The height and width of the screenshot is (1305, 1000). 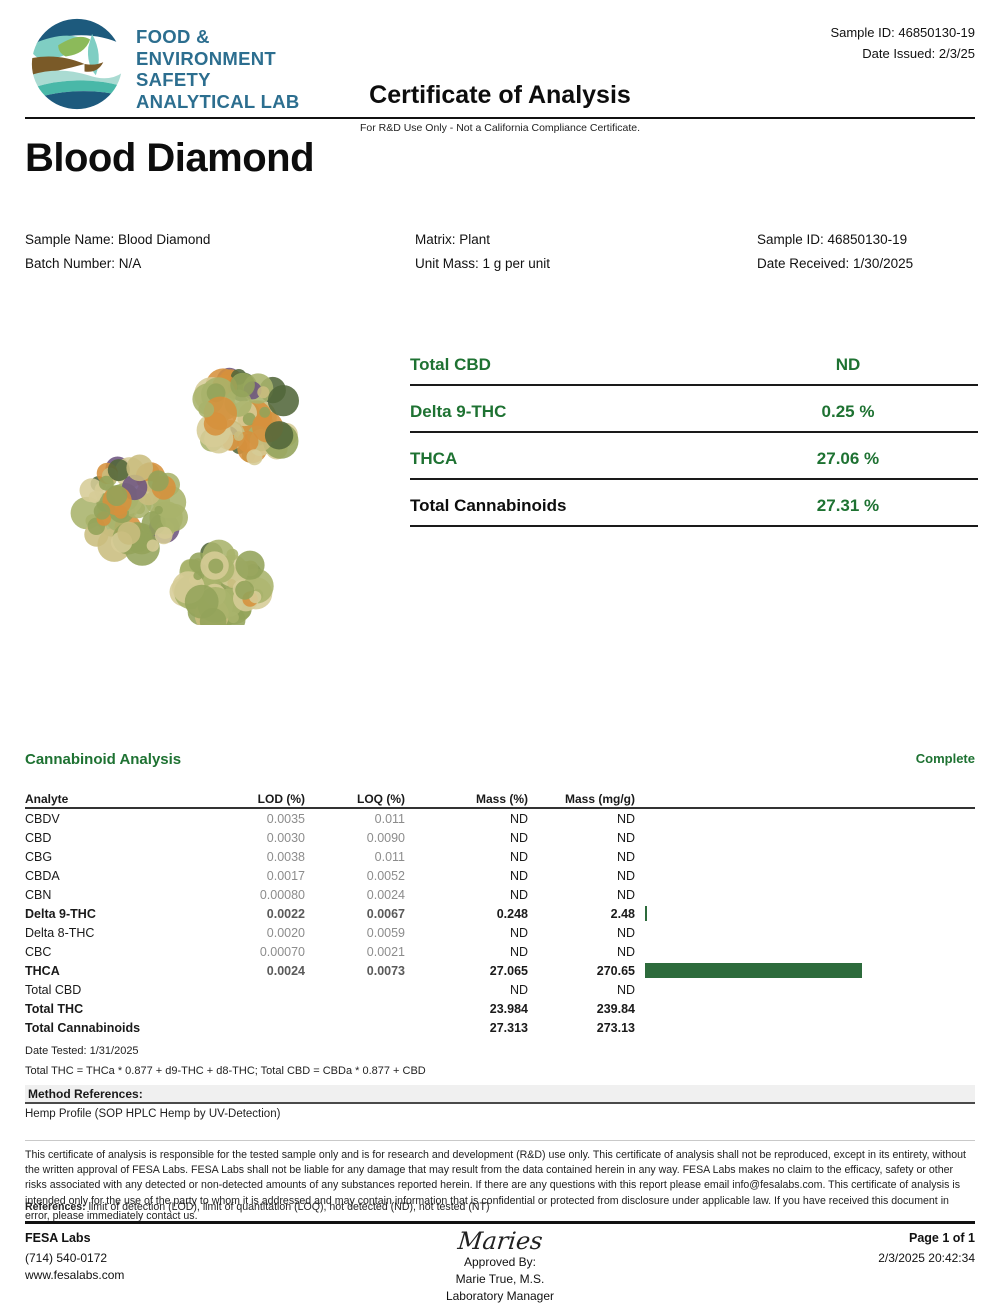 I want to click on analysis-status-badge: Complete, so click(x=945, y=758).